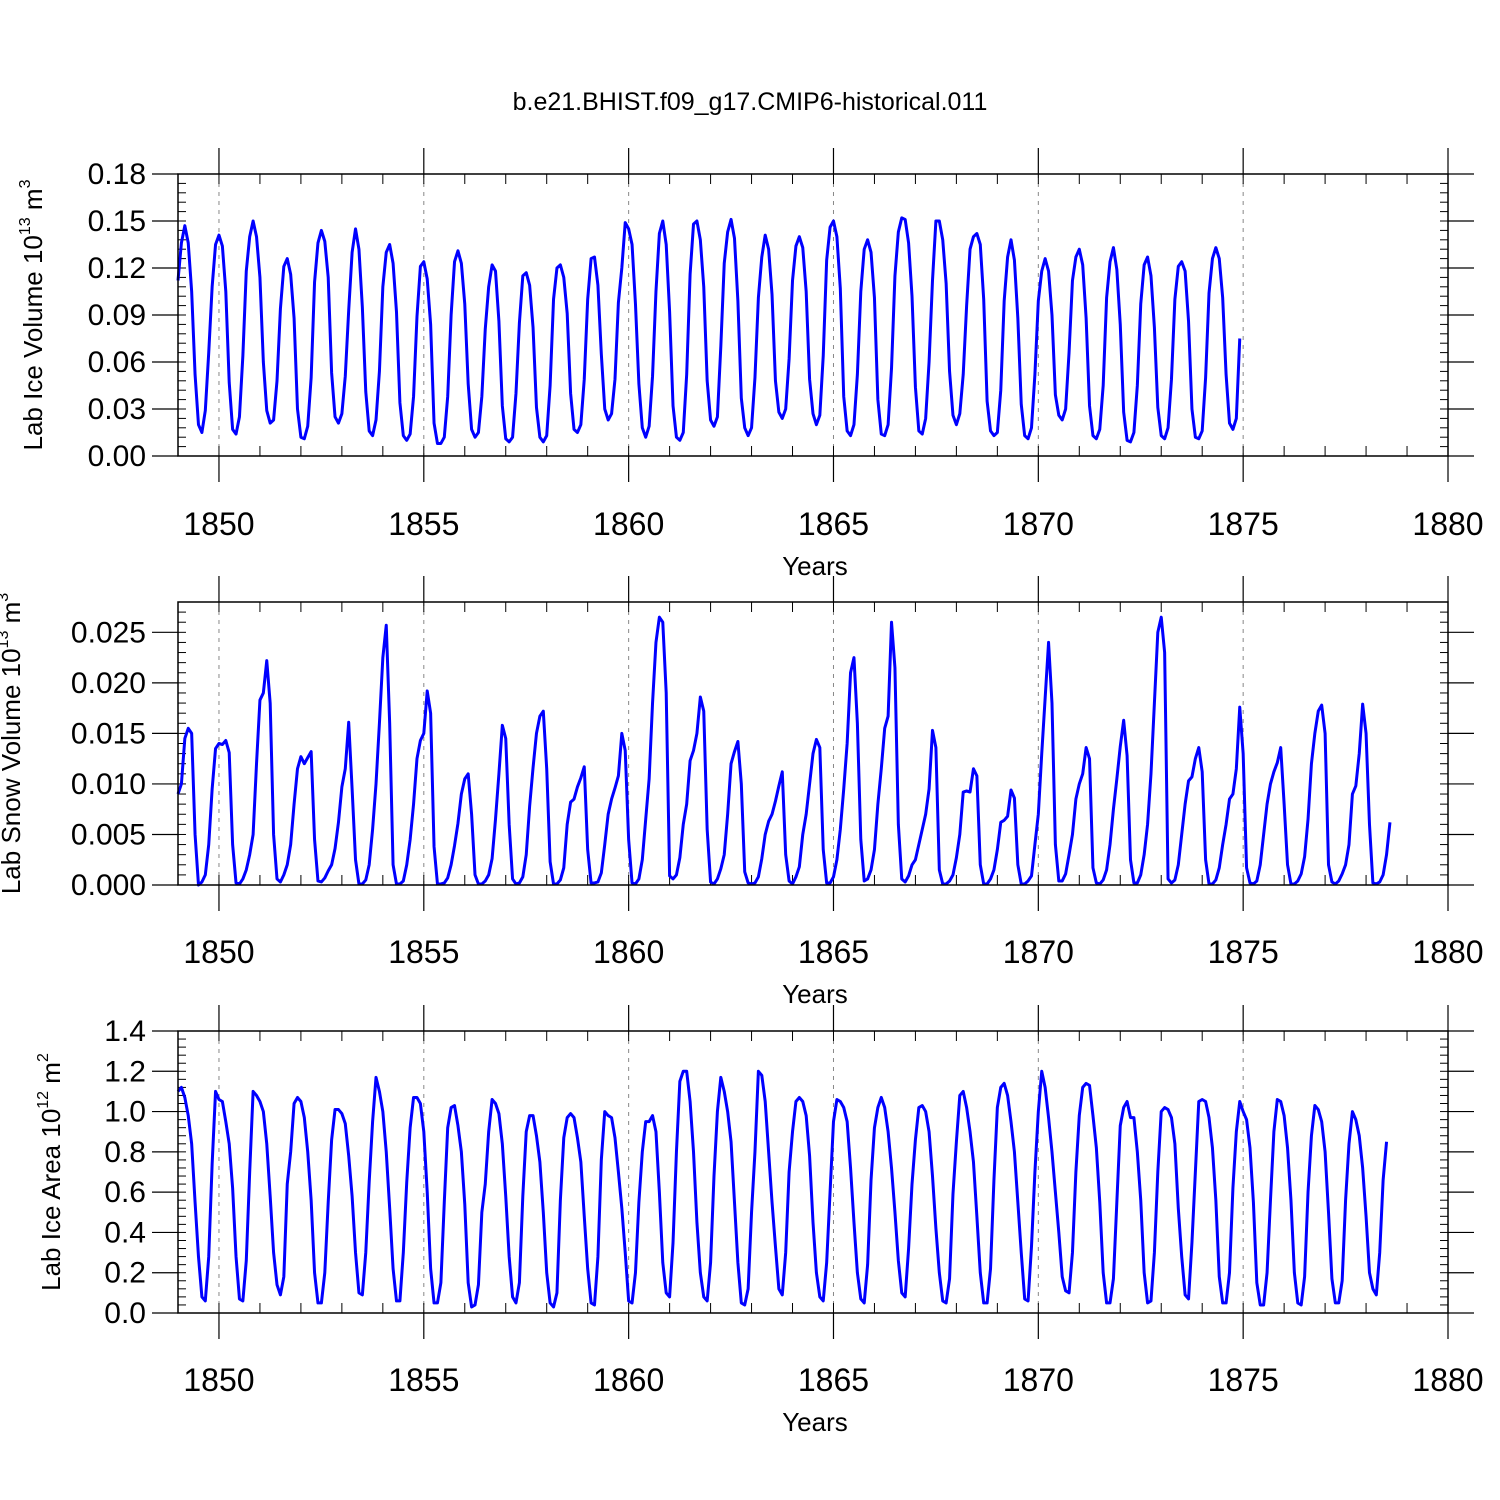 Image resolution: width=1500 pixels, height=1500 pixels. What do you see at coordinates (750, 102) in the screenshot?
I see `page-title: b.e21.BHIST.f09_g17.CMIP6-historical.011` at bounding box center [750, 102].